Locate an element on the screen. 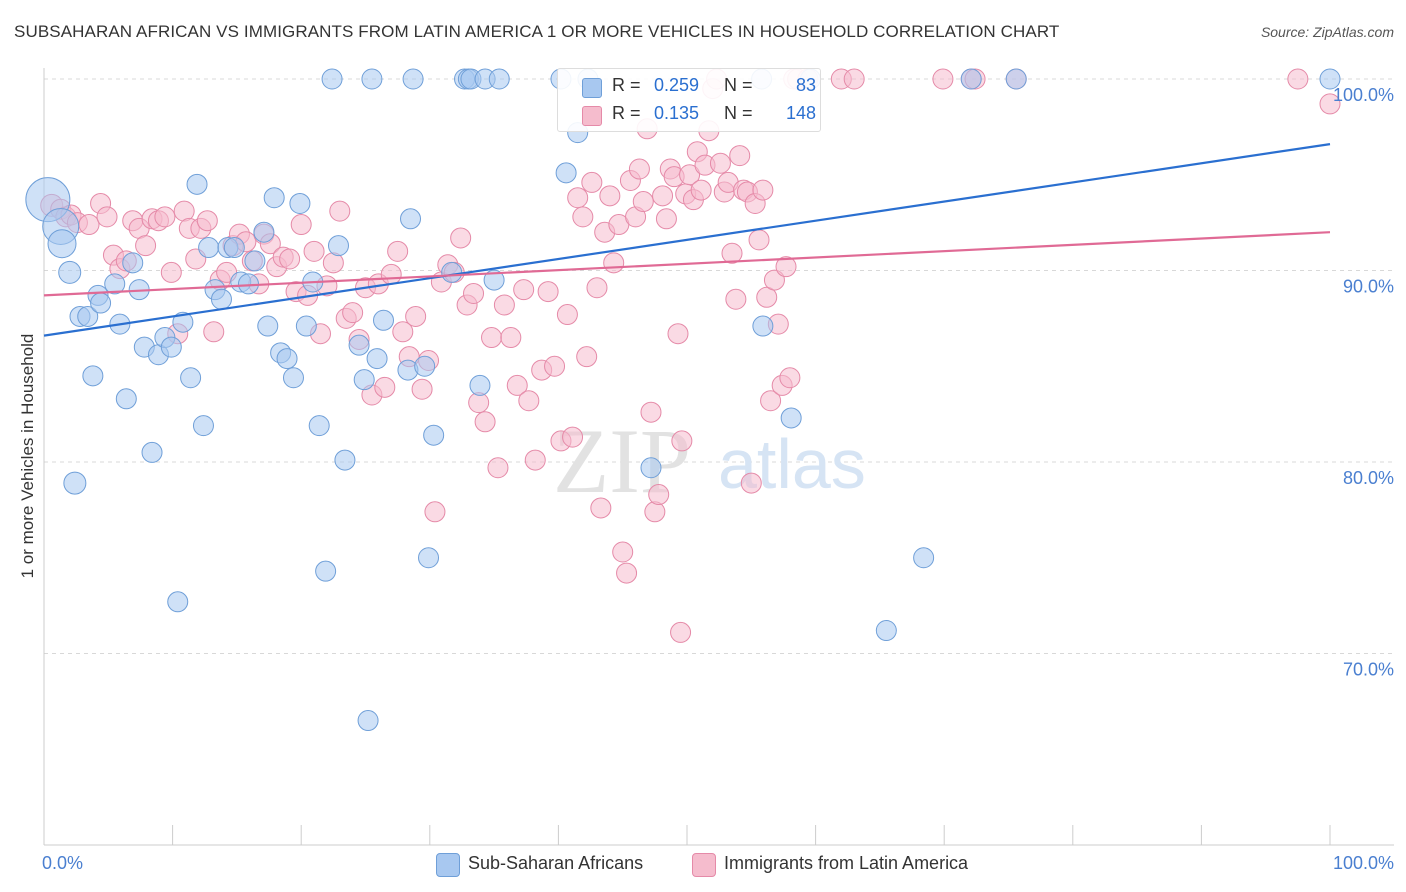 The image size is (1406, 892). legend-r-value: 0.259 is located at coordinates (677, 85).